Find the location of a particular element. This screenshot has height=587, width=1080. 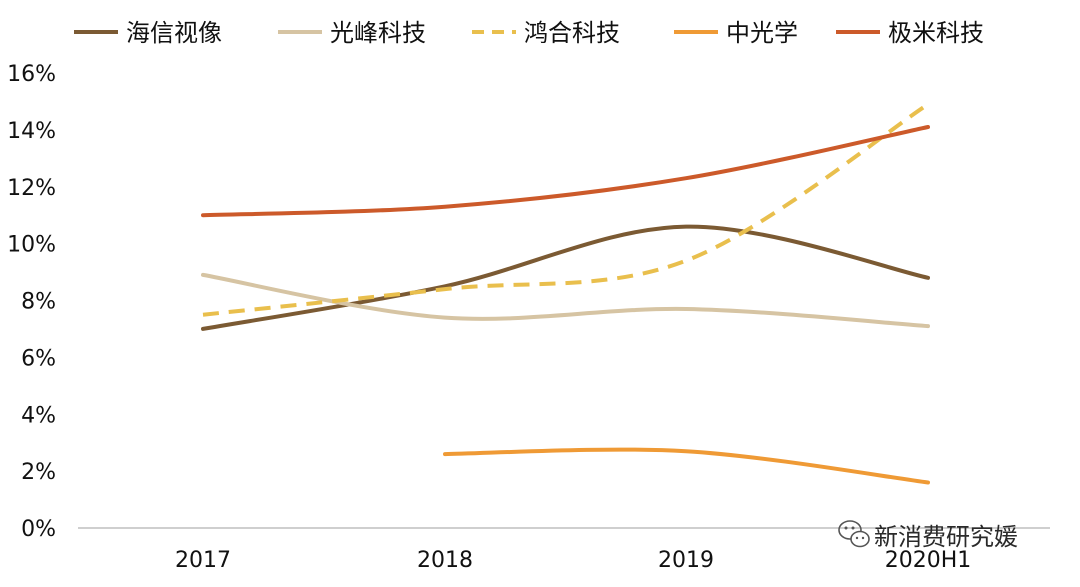

y-tick-label: 16% is located at coordinates (31, 74).